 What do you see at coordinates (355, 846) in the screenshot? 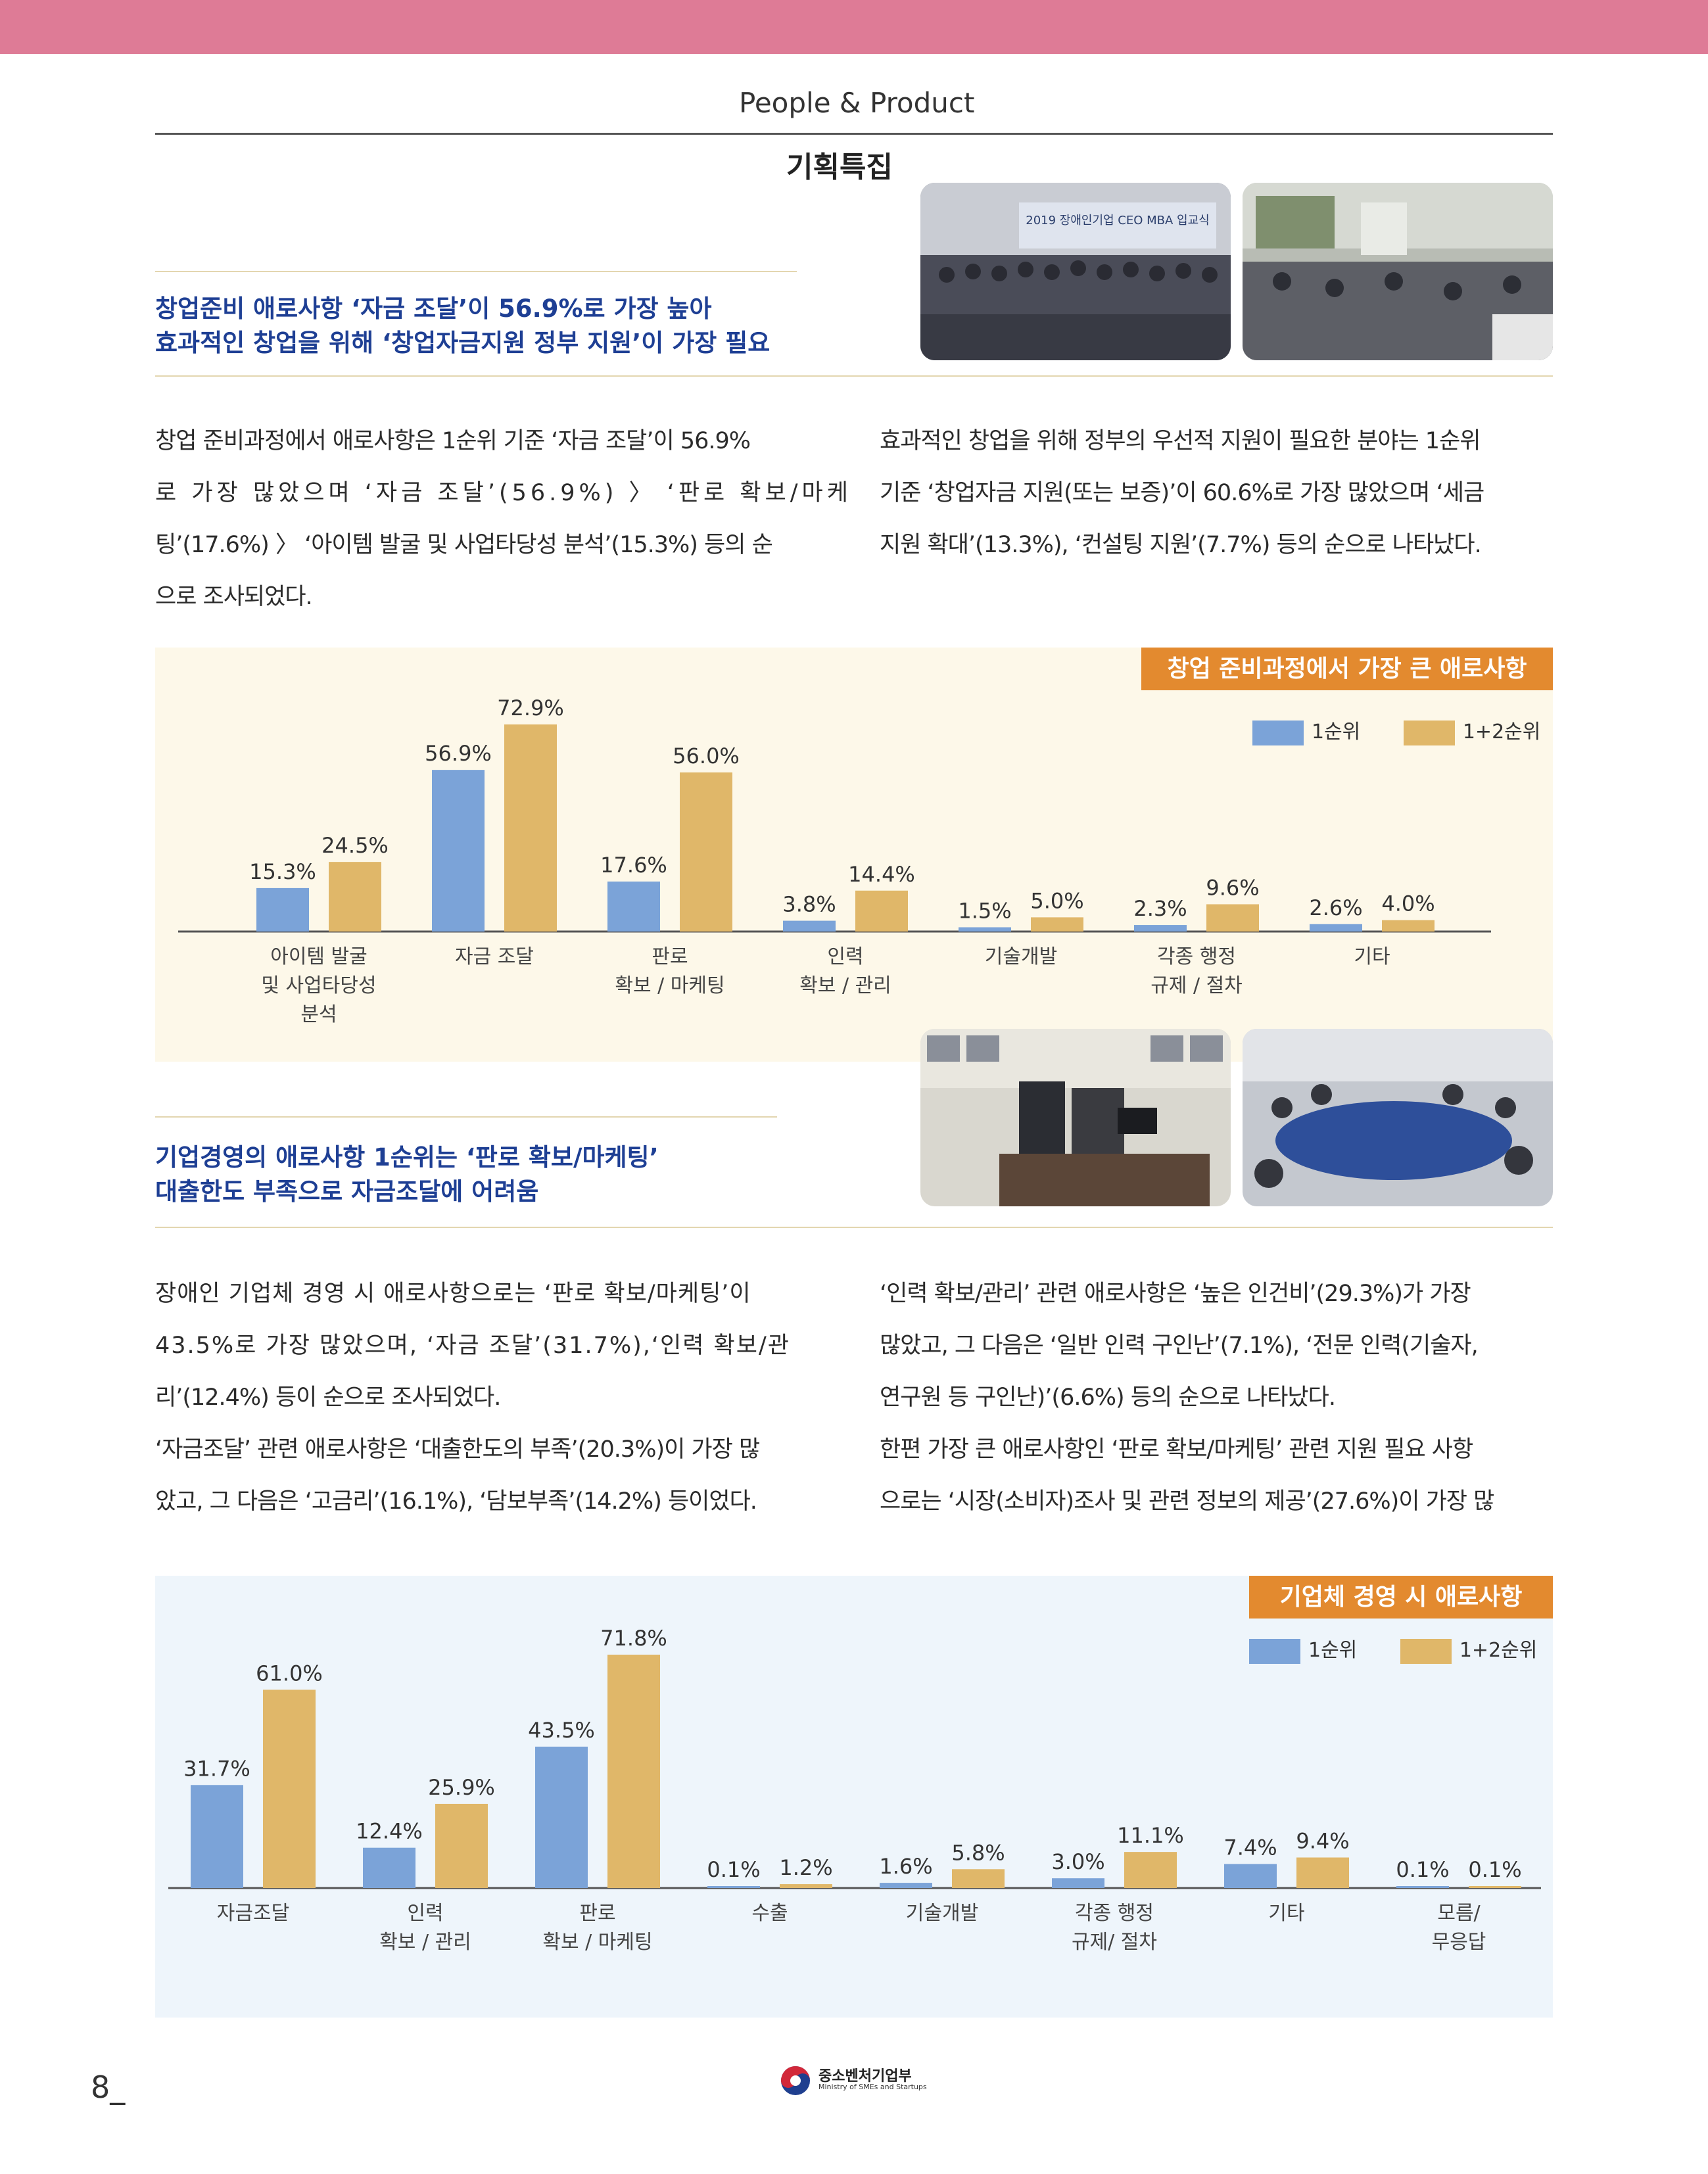
I see `data-label: 24.5%` at bounding box center [355, 846].